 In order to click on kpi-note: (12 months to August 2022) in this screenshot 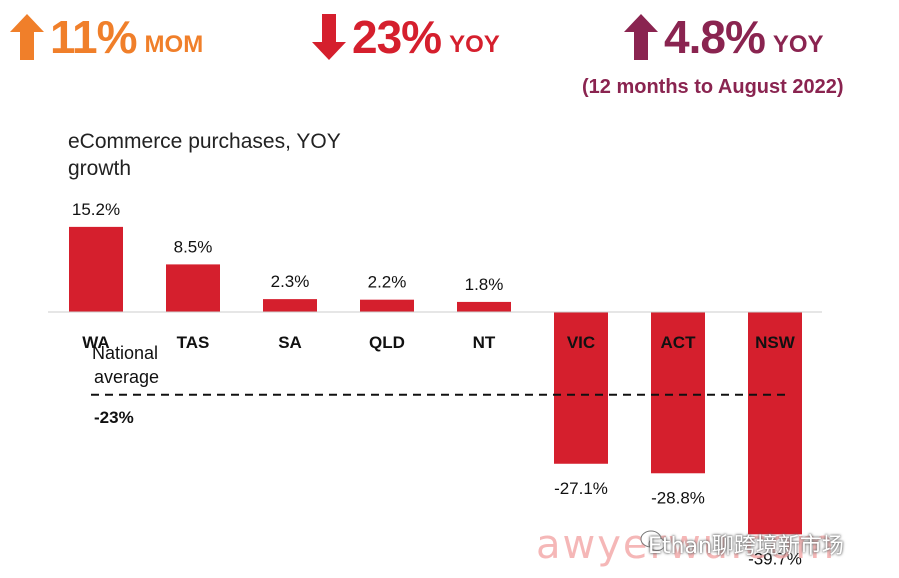, I will do `click(713, 87)`.